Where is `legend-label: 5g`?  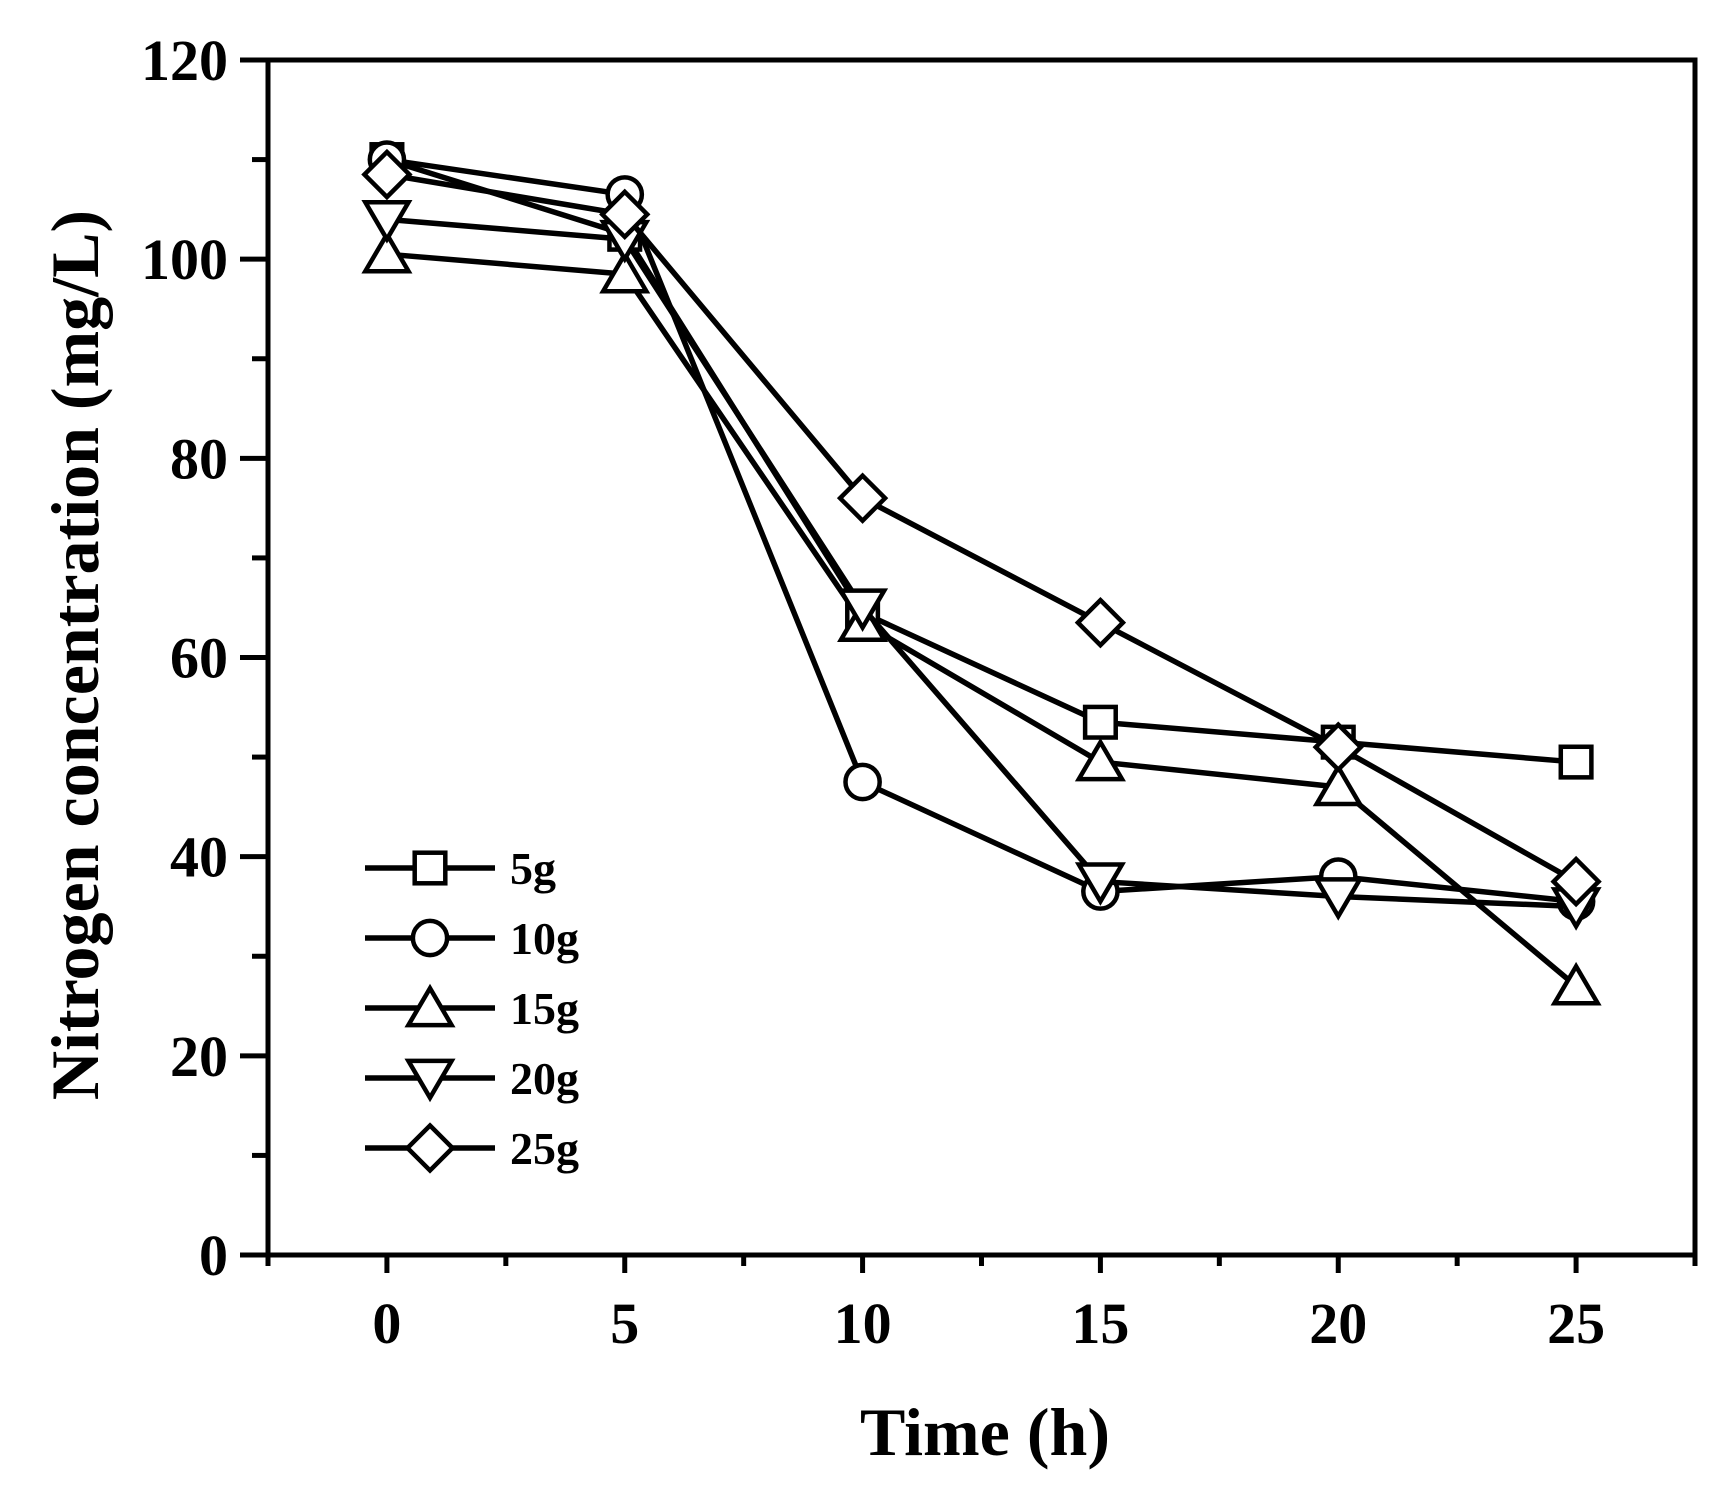
legend-label: 5g is located at coordinates (533, 868).